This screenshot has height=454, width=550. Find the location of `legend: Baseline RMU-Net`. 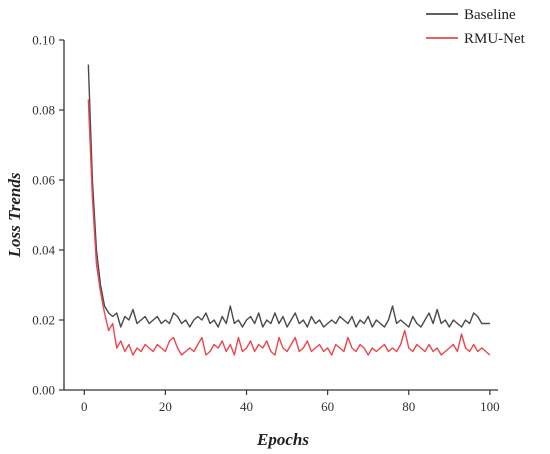

legend: Baseline RMU-Net is located at coordinates (476, 27).